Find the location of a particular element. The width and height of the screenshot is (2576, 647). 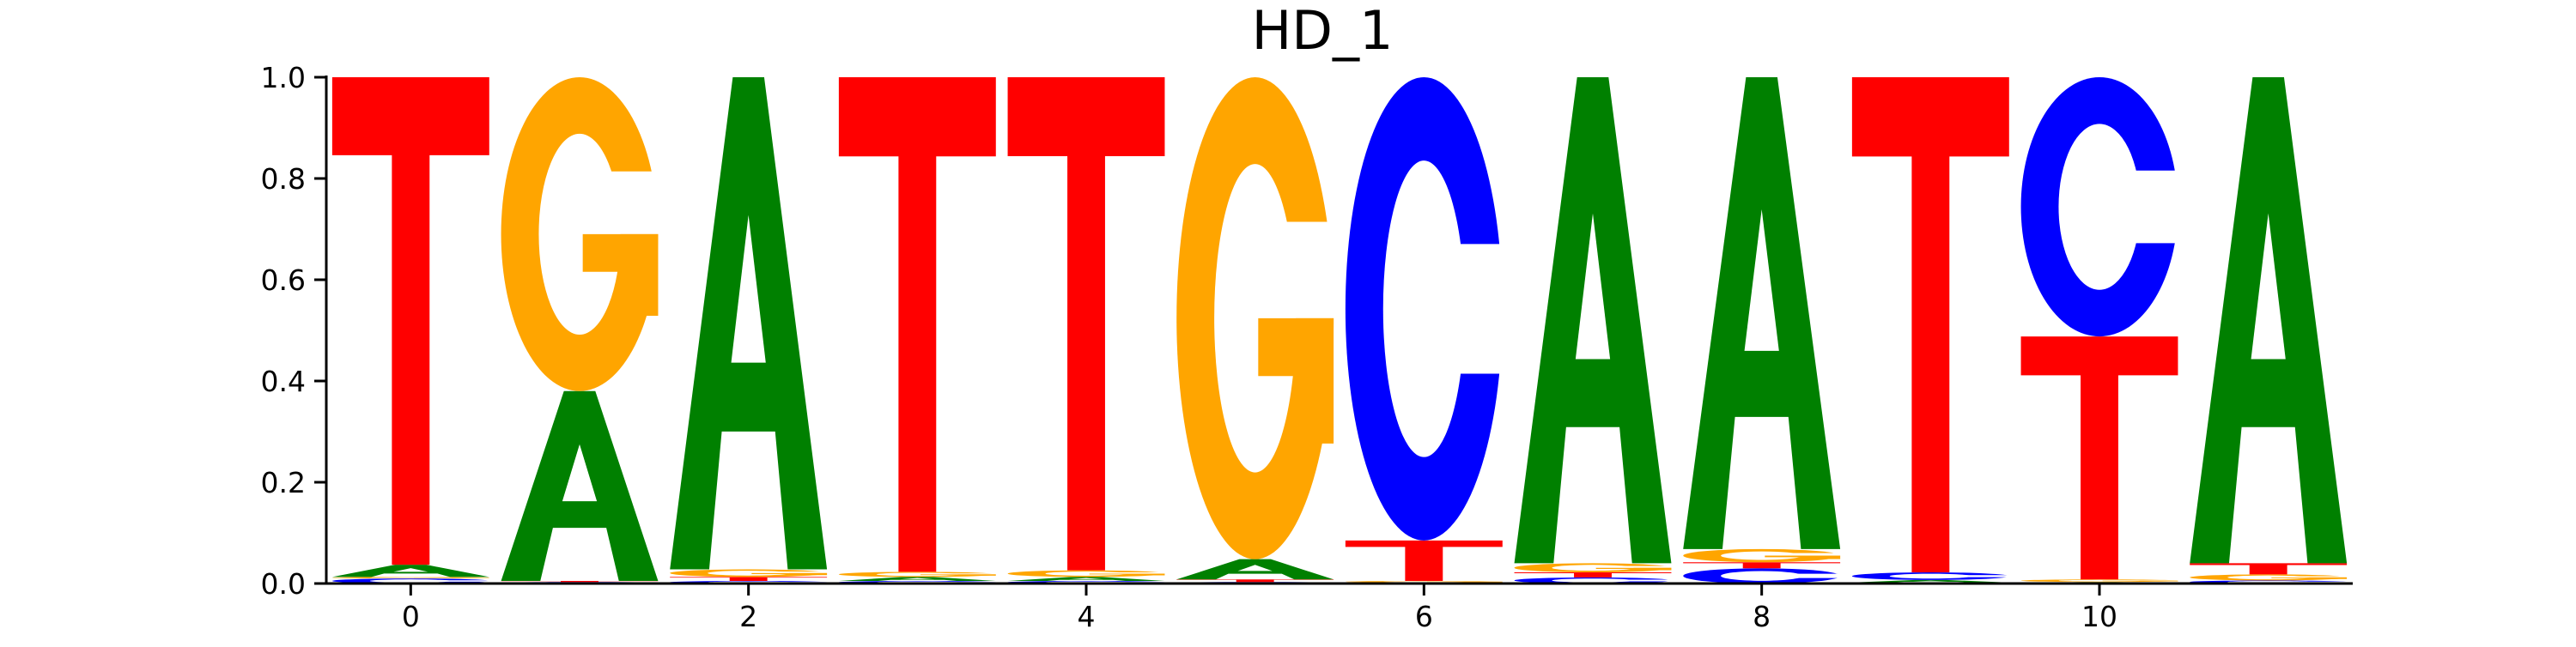

x-tick-label: 8 is located at coordinates (1762, 616).